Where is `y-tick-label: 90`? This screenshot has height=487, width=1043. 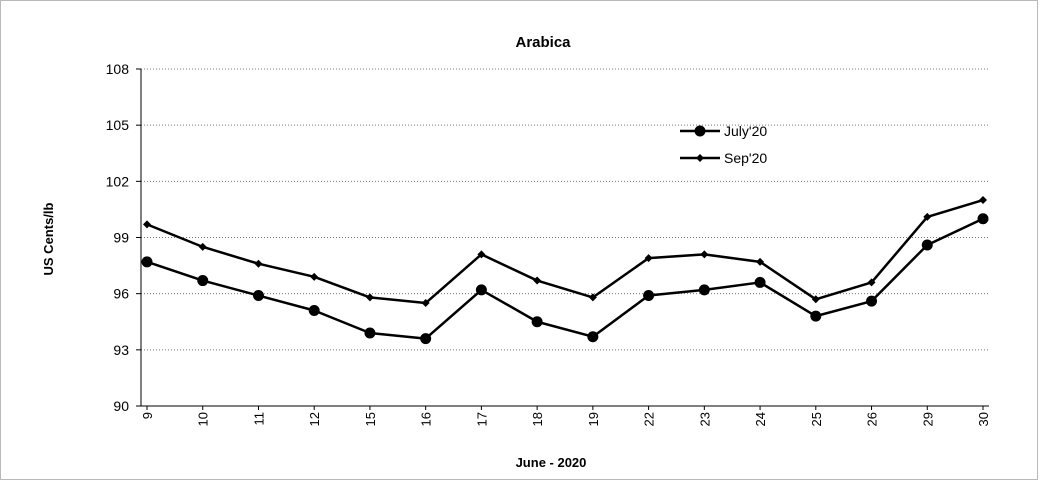
y-tick-label: 90 is located at coordinates (121, 406).